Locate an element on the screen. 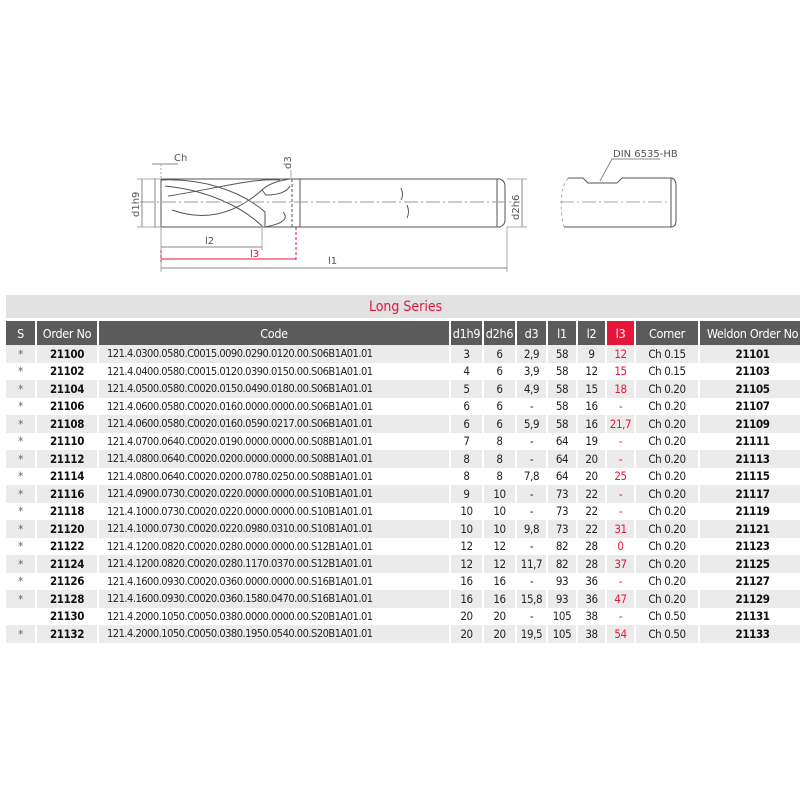 The height and width of the screenshot is (800, 800). cell-order-no: 21118 is located at coordinates (67, 511).